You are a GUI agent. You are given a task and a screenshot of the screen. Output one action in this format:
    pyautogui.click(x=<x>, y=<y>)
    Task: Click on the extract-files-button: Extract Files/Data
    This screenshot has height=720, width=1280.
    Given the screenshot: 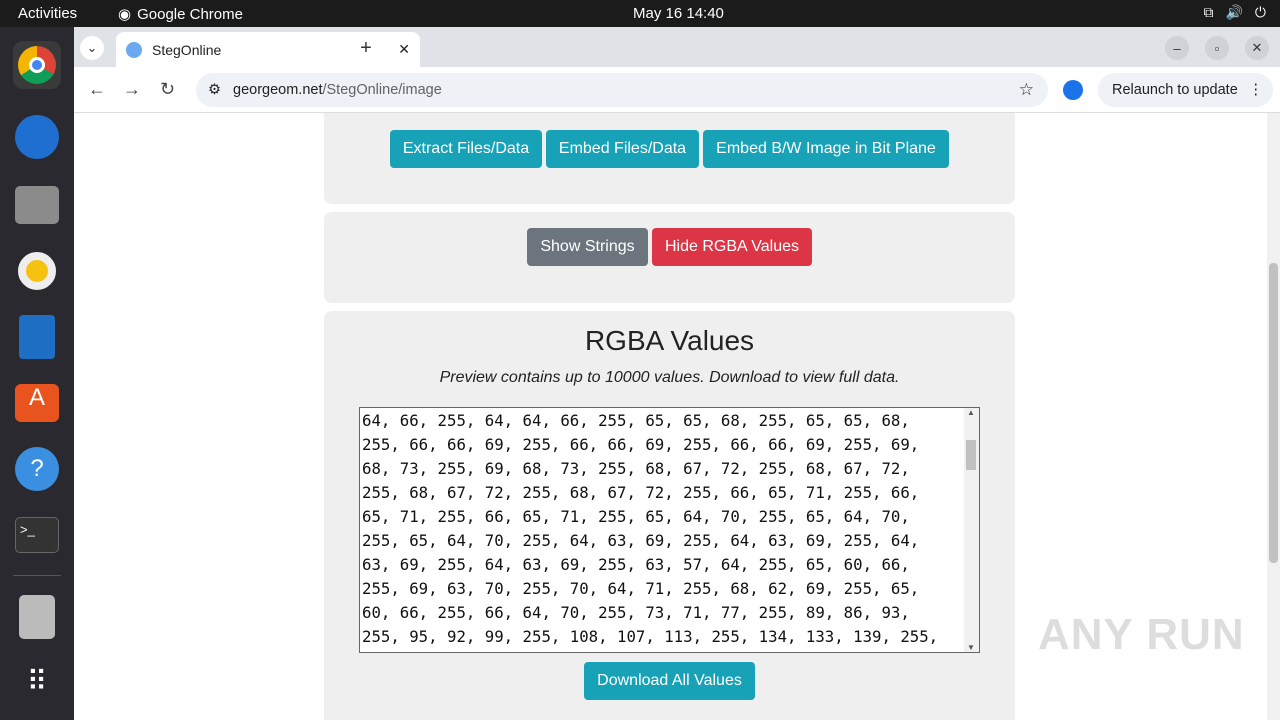 What is the action you would take?
    pyautogui.click(x=466, y=149)
    